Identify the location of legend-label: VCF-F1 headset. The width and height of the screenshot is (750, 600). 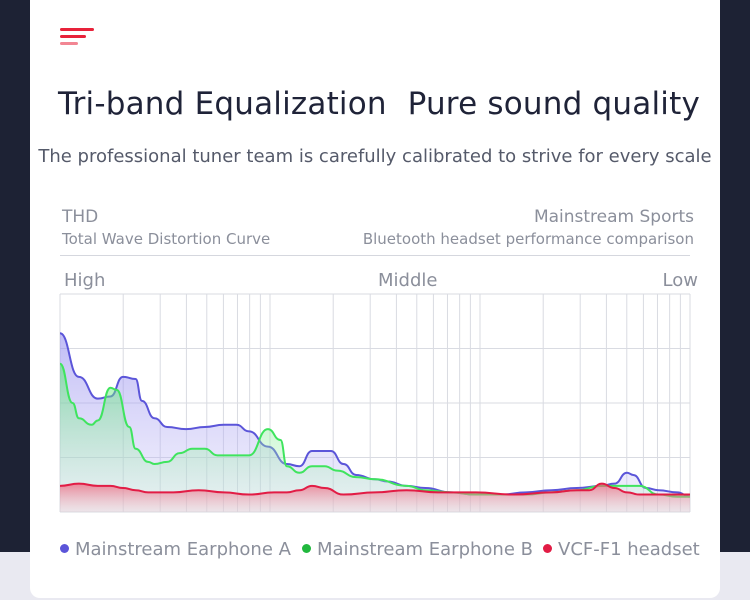
(629, 549).